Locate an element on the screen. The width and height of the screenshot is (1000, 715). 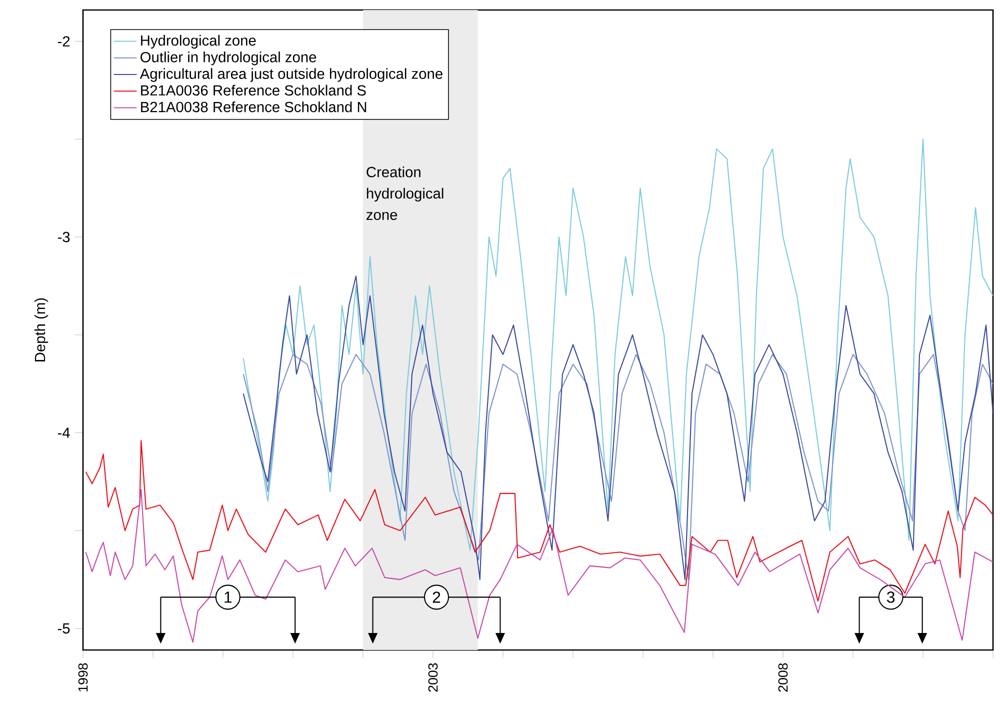
band-label: Creation hydrological zone is located at coordinates (405, 193).